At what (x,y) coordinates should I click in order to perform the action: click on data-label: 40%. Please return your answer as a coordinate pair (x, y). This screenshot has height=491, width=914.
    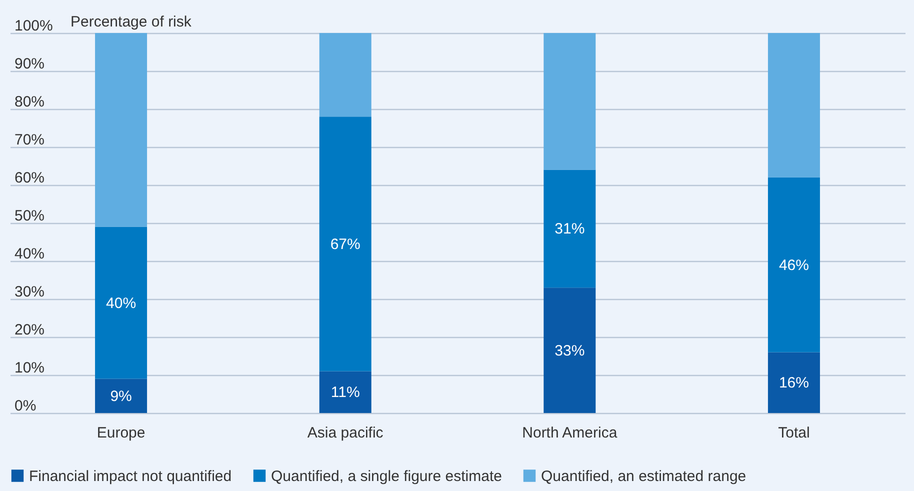
    Looking at the image, I should click on (121, 303).